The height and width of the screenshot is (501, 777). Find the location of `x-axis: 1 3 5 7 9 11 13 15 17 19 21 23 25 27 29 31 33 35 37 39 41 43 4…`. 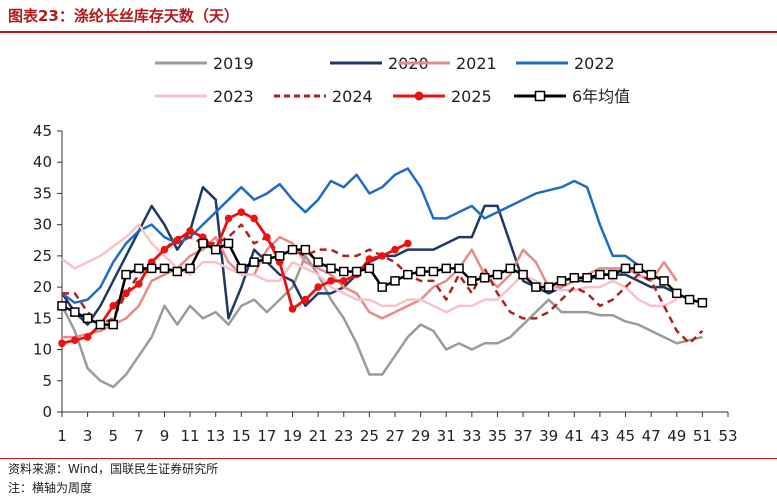

x-axis: 1 3 5 7 9 11 13 15 17 19 21 23 25 27 29 31 33 35 37 39 41 43 4… is located at coordinates (397, 428).